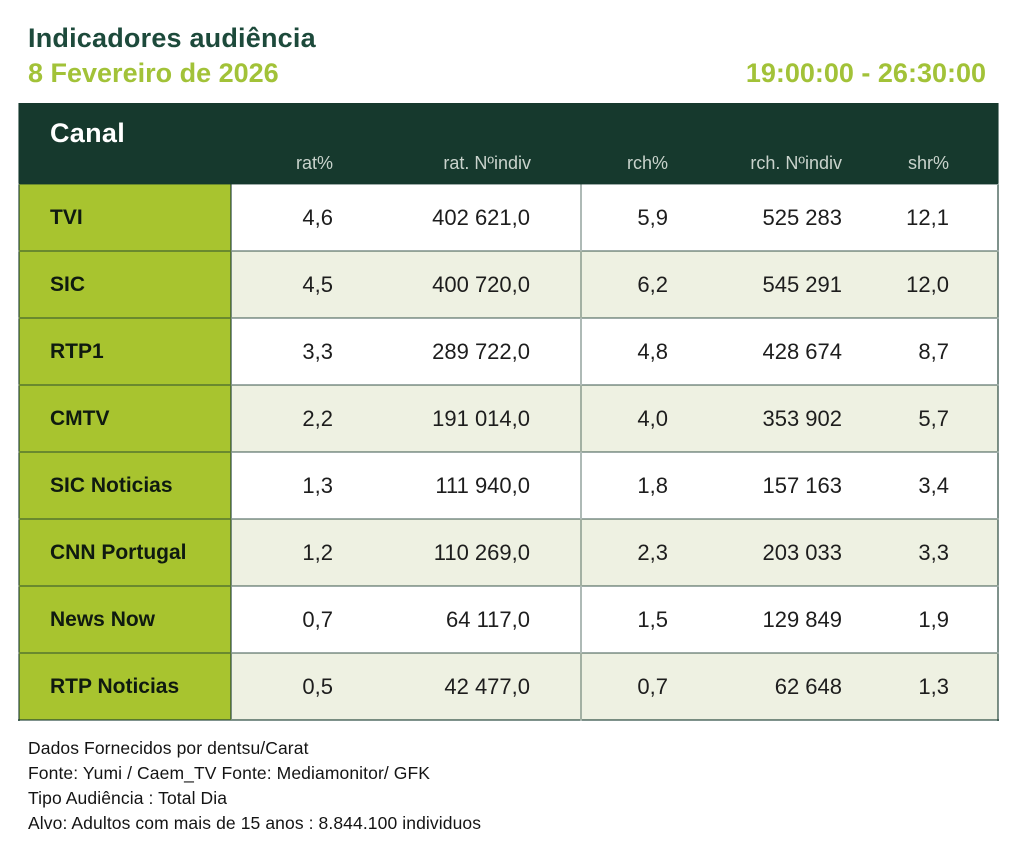 The height and width of the screenshot is (859, 1020). I want to click on channel-cell: RTP1, so click(125, 351).